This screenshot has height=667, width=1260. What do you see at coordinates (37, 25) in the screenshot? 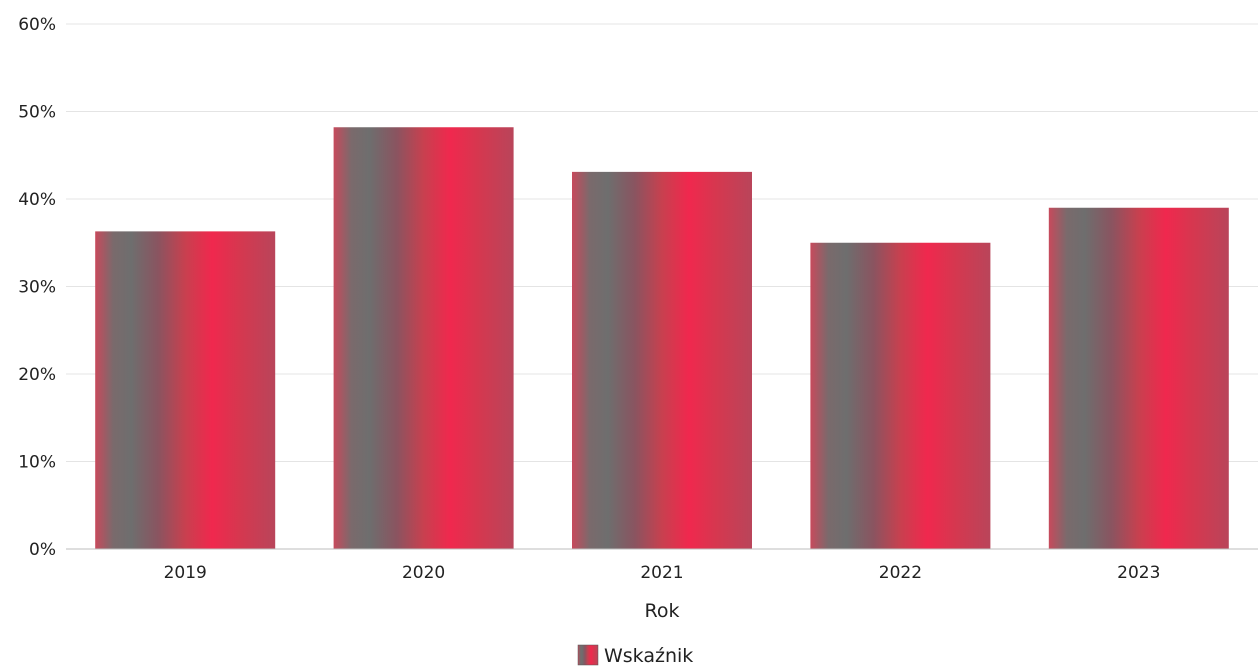
I see `y-tick-label: 60%` at bounding box center [37, 25].